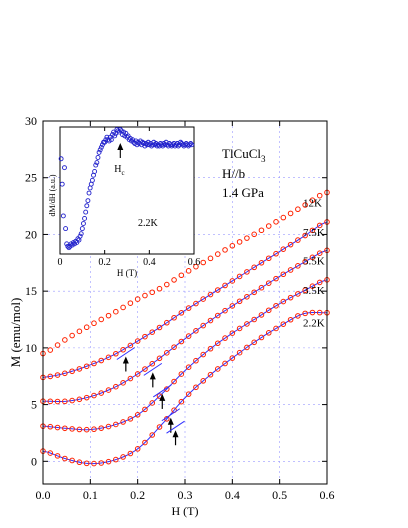  I want to click on x-tick-label: 0.0, so click(43, 495).